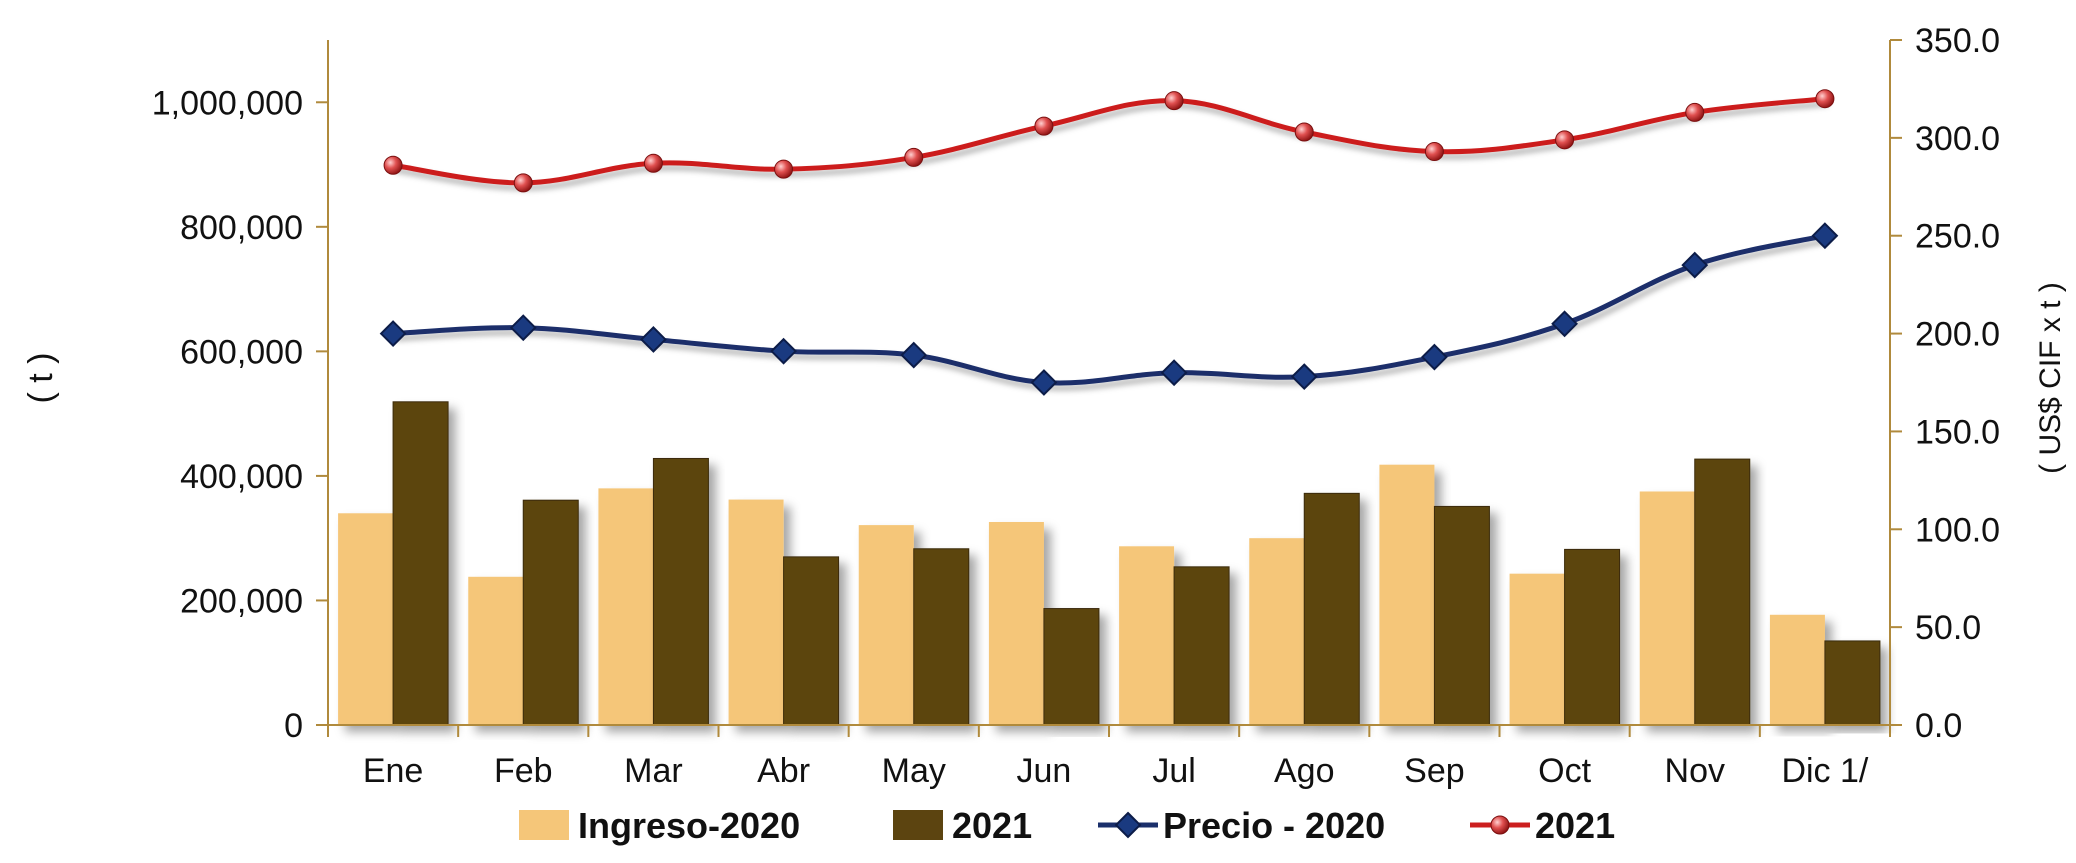 The image size is (2076, 863). Describe the element at coordinates (241, 601) in the screenshot. I see `y-left-tick-label: 200,000` at that location.